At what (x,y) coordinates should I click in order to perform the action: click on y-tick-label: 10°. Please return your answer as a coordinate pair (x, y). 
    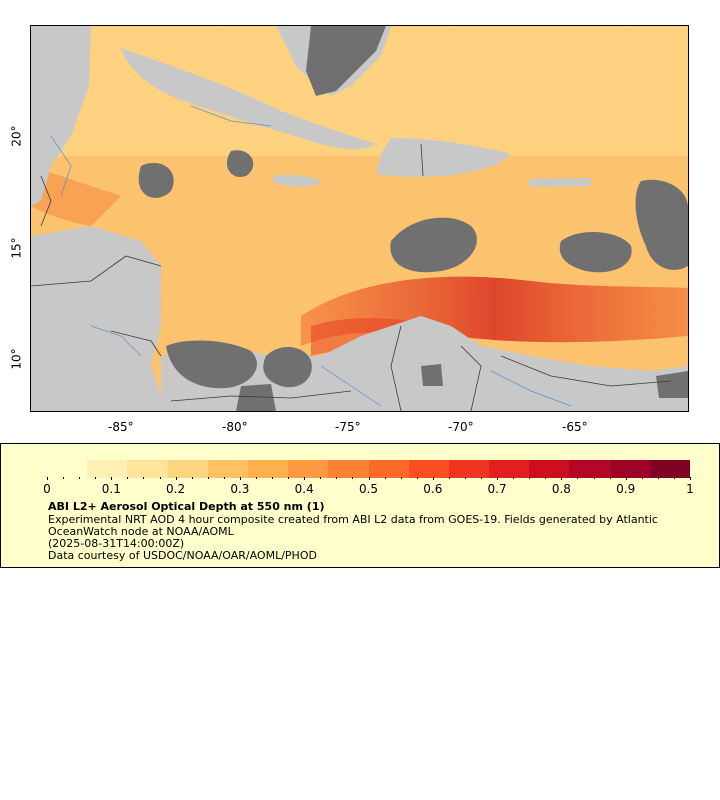
    Looking at the image, I should click on (16, 359).